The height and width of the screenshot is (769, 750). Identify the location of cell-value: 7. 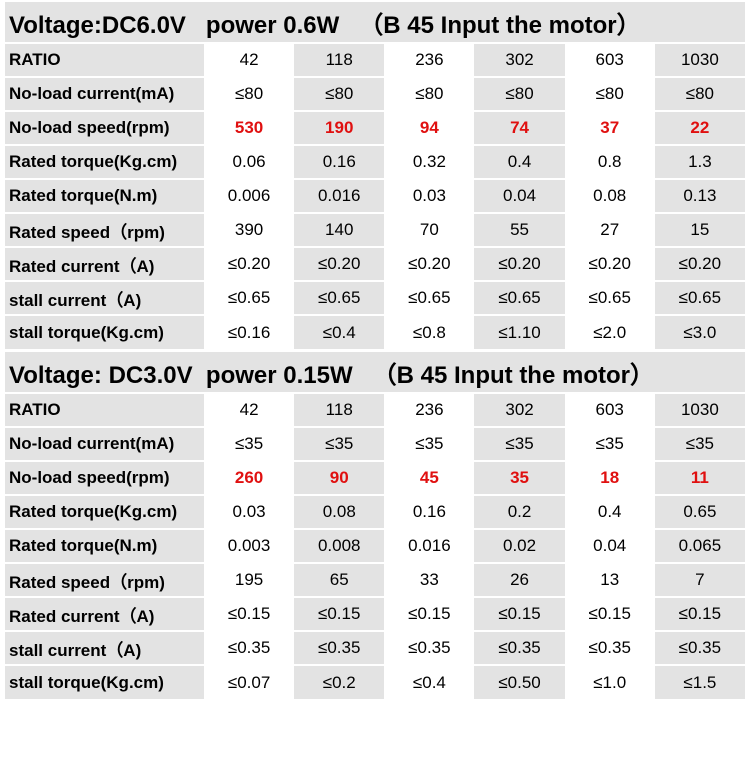
(699, 579).